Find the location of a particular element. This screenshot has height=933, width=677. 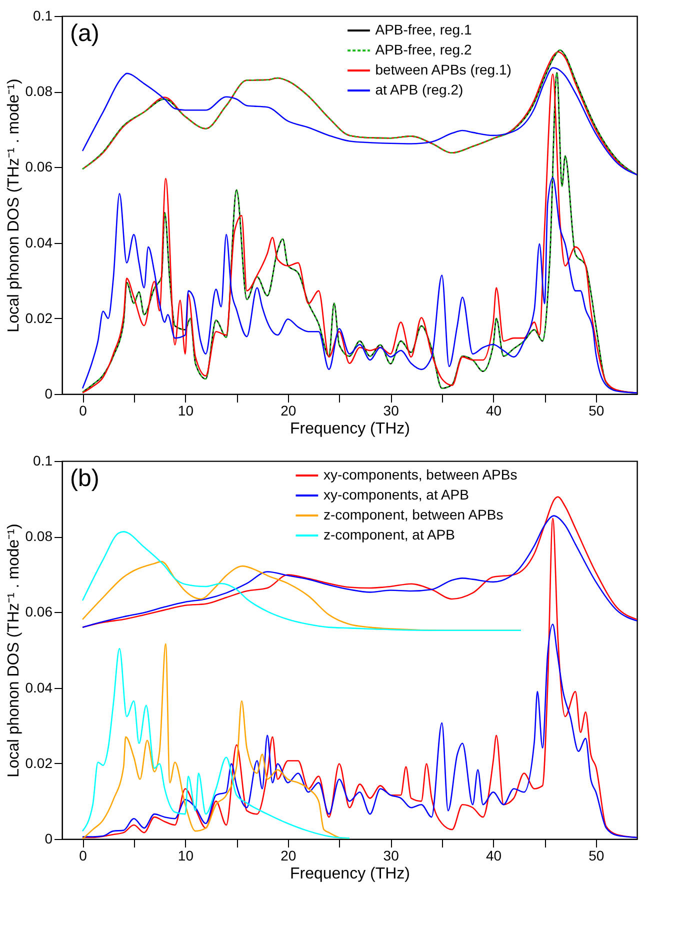

annotation: (b) is located at coordinates (85, 478).